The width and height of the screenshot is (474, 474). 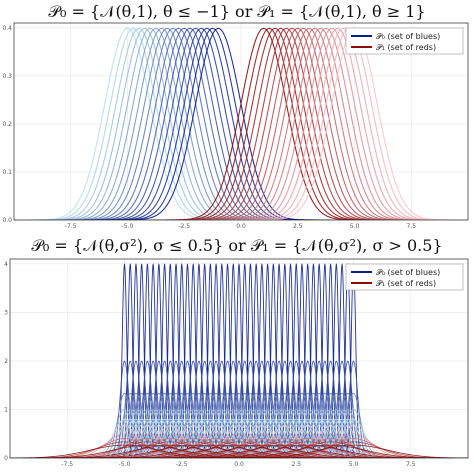 I want to click on top-legend-box, so click(x=404, y=41).